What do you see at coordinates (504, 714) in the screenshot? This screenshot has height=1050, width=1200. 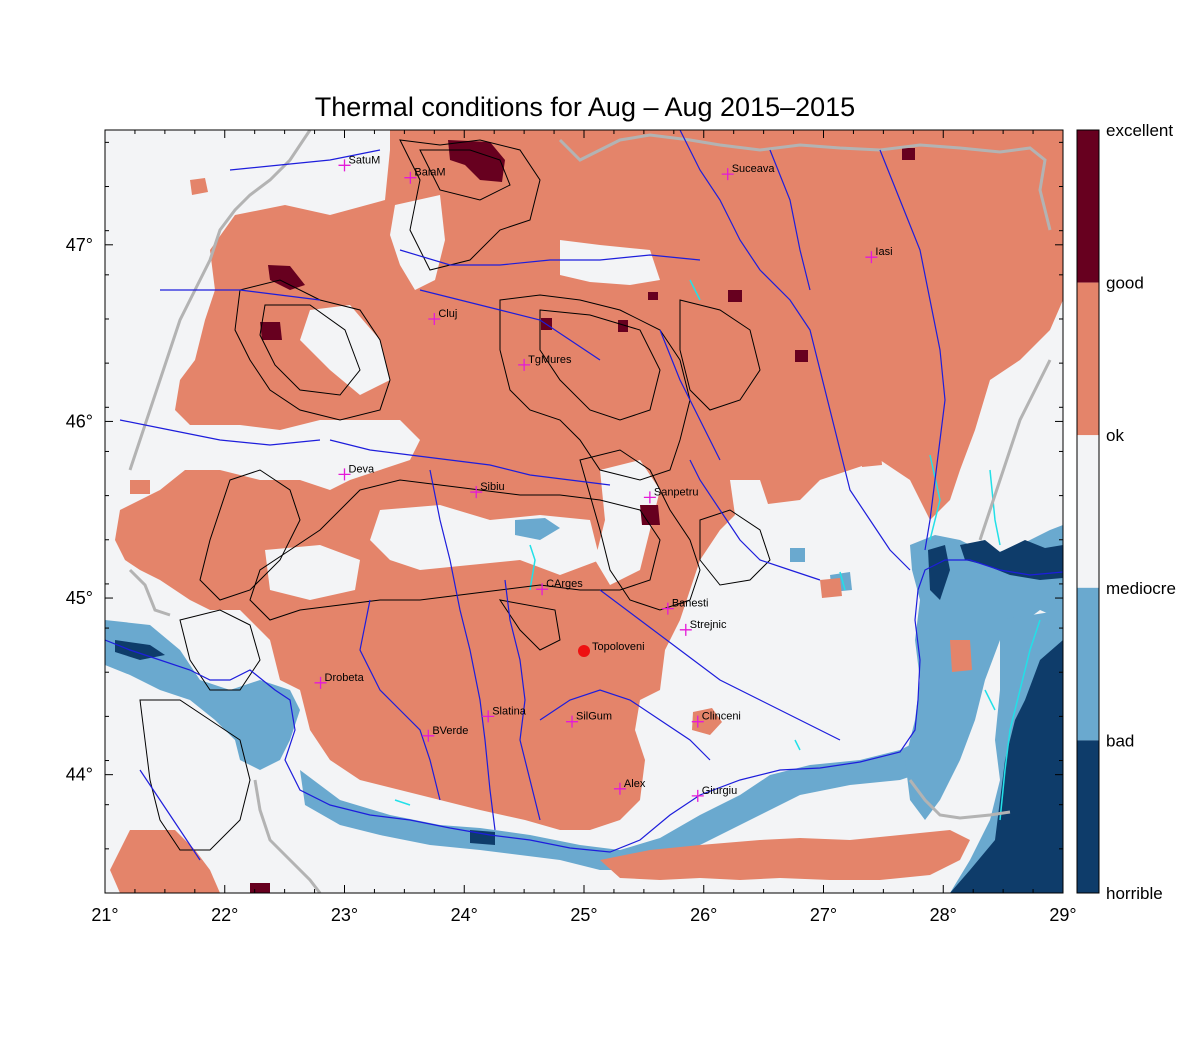 I see `station-slatina: Slatina` at bounding box center [504, 714].